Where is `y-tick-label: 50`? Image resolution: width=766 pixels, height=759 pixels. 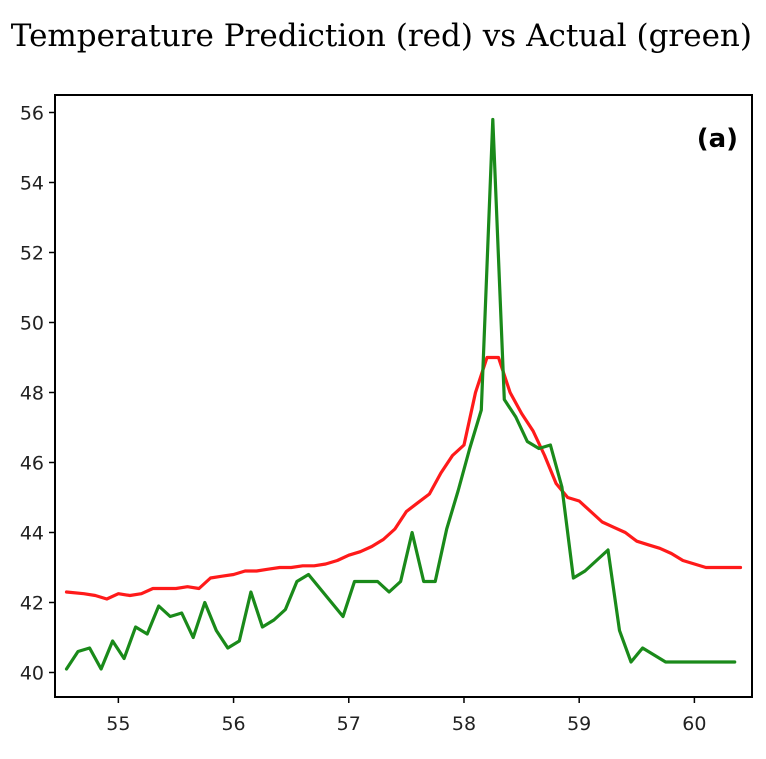
y-tick-label: 50 is located at coordinates (32, 324).